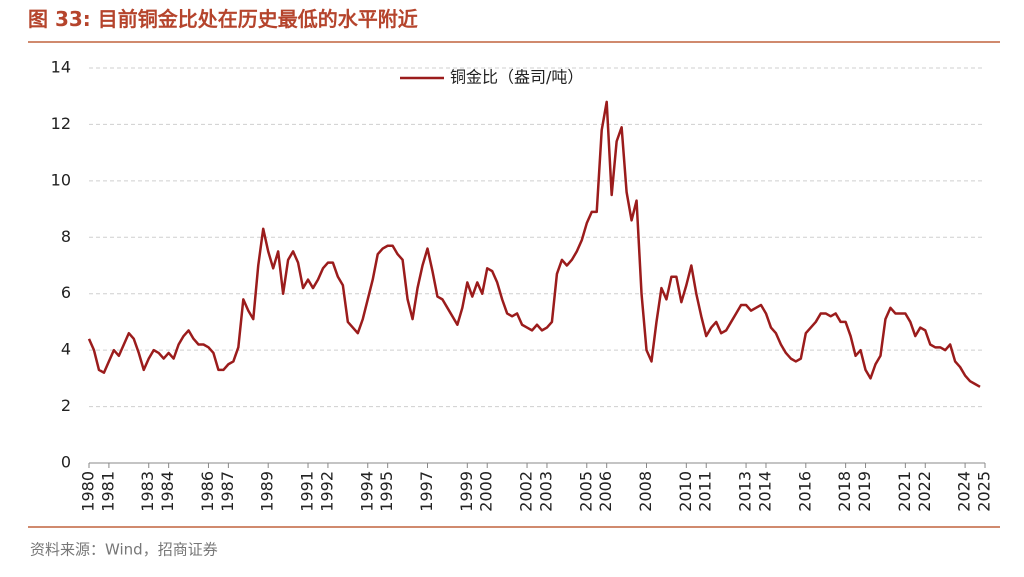 The width and height of the screenshot is (1024, 577). What do you see at coordinates (545, 491) in the screenshot?
I see `x-tick-label: 2003` at bounding box center [545, 491].